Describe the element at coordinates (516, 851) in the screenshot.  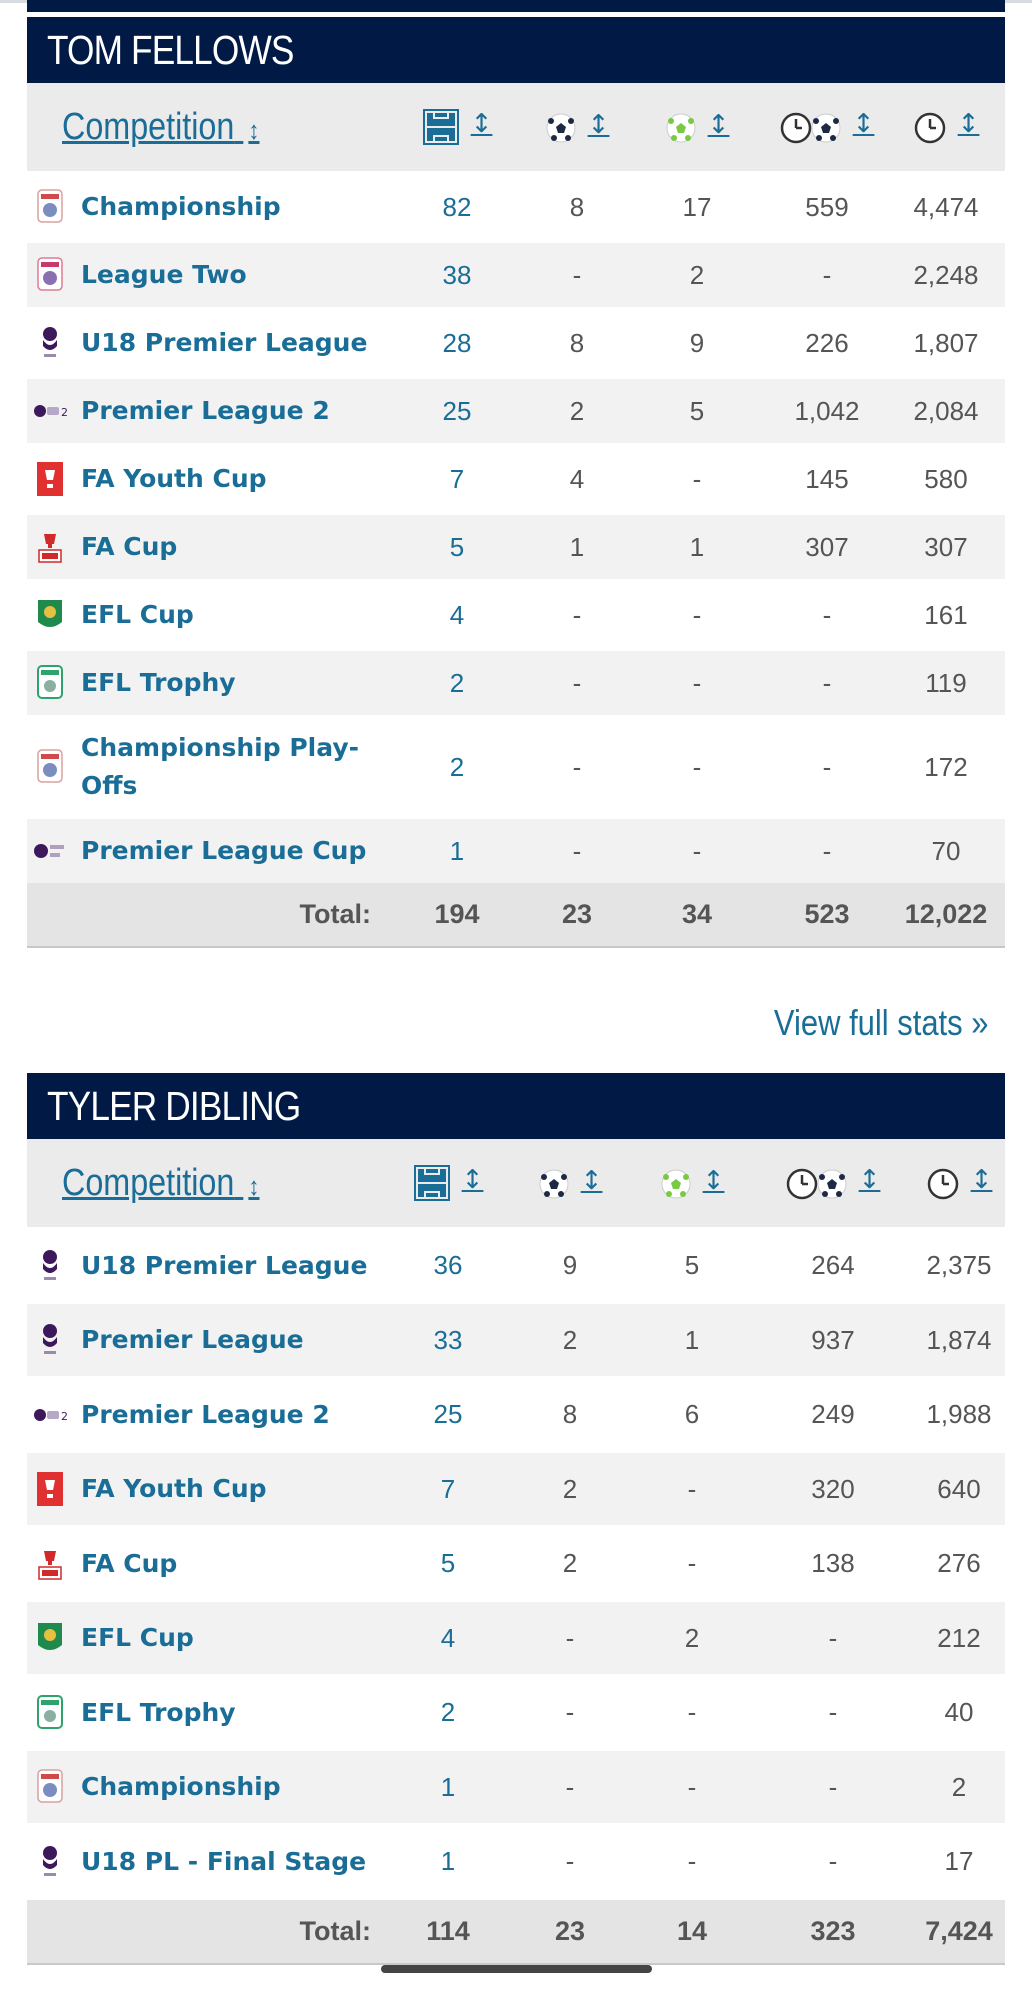
I see `table-row: Premier League Cup 1 - - - 70` at that location.